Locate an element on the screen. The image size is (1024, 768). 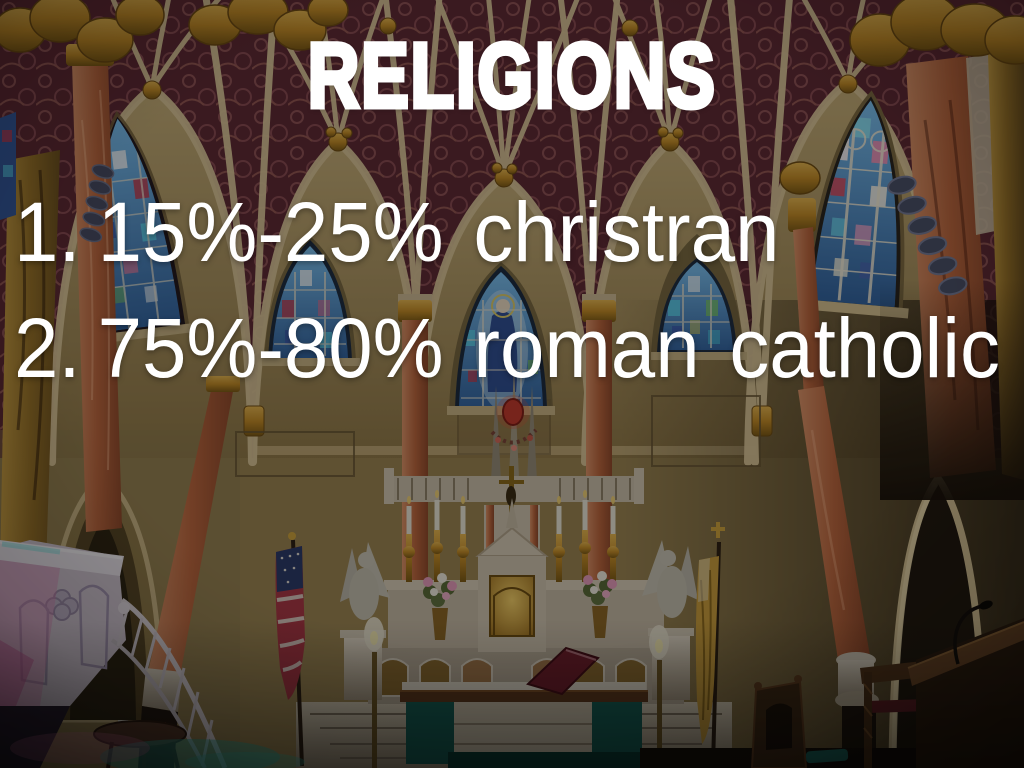
list-item: 2. 75%-80% roman catholic is located at coordinates (507, 348).